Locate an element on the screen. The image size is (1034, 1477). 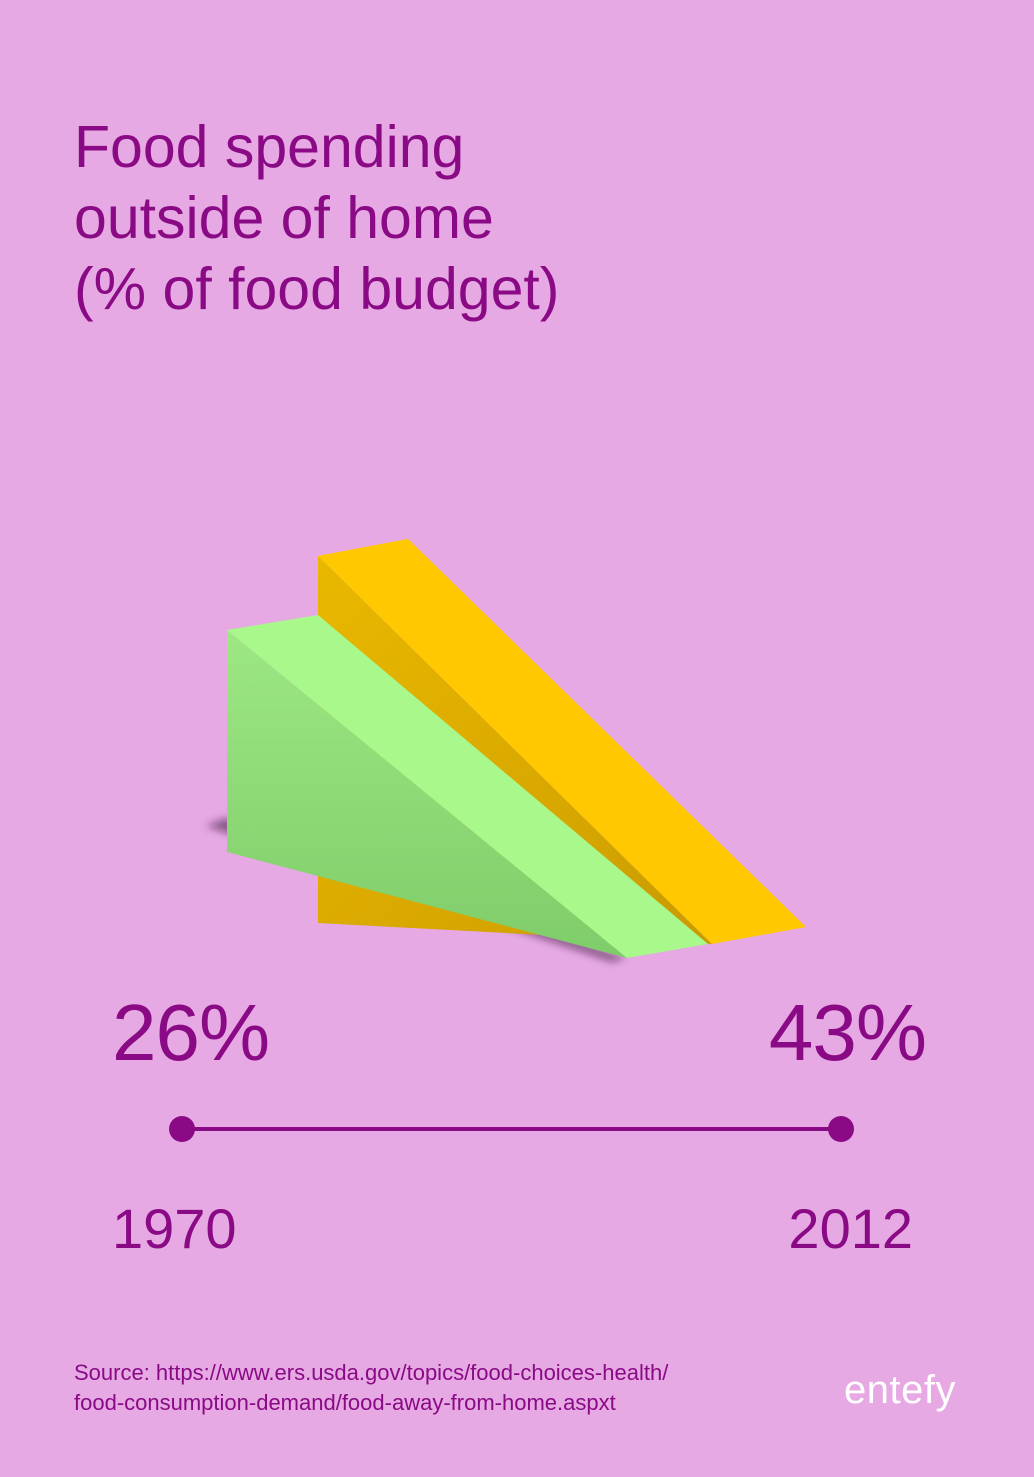
timeline-dot-start is located at coordinates (182, 1129).